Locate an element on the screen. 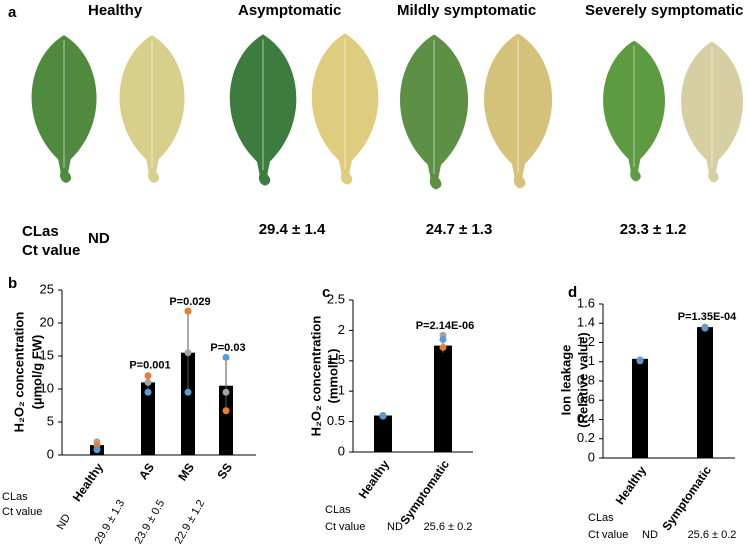 This screenshot has width=750, height=546. y-tick-label: 0.2 is located at coordinates (586, 437).